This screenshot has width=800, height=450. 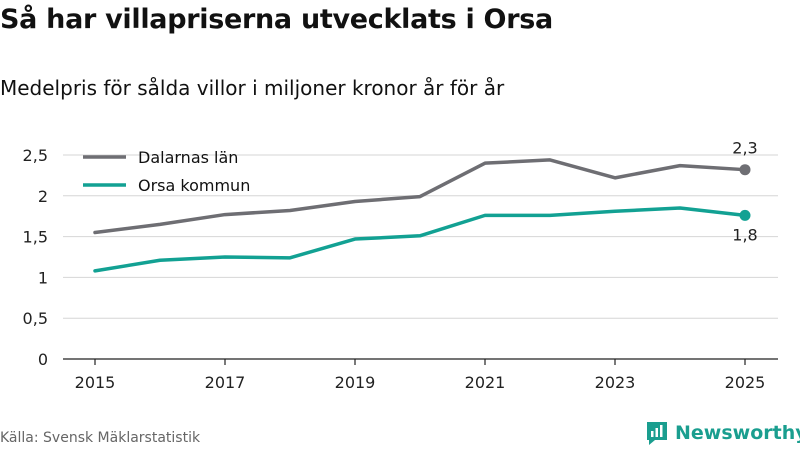 What do you see at coordinates (744, 148) in the screenshot?
I see `series-end-label-dalarna: 2,3` at bounding box center [744, 148].